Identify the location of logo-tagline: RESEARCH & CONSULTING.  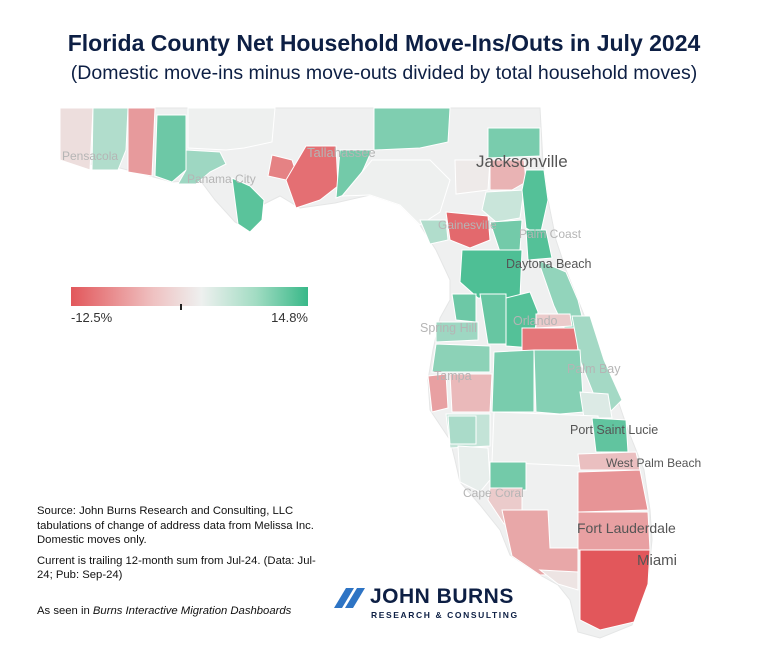
(445, 615).